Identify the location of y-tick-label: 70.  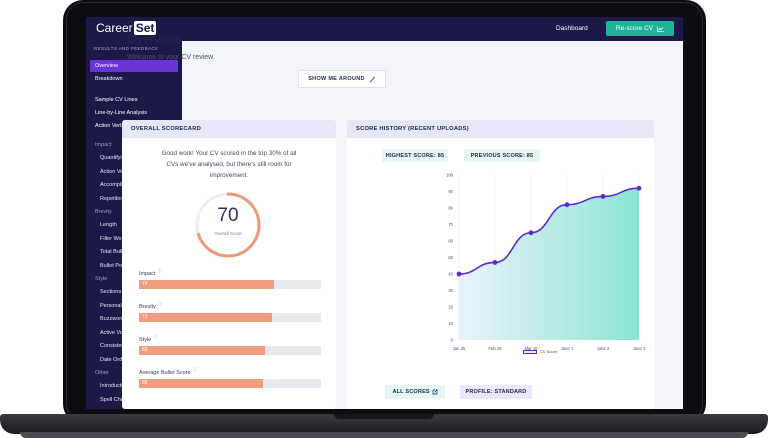
(450, 224).